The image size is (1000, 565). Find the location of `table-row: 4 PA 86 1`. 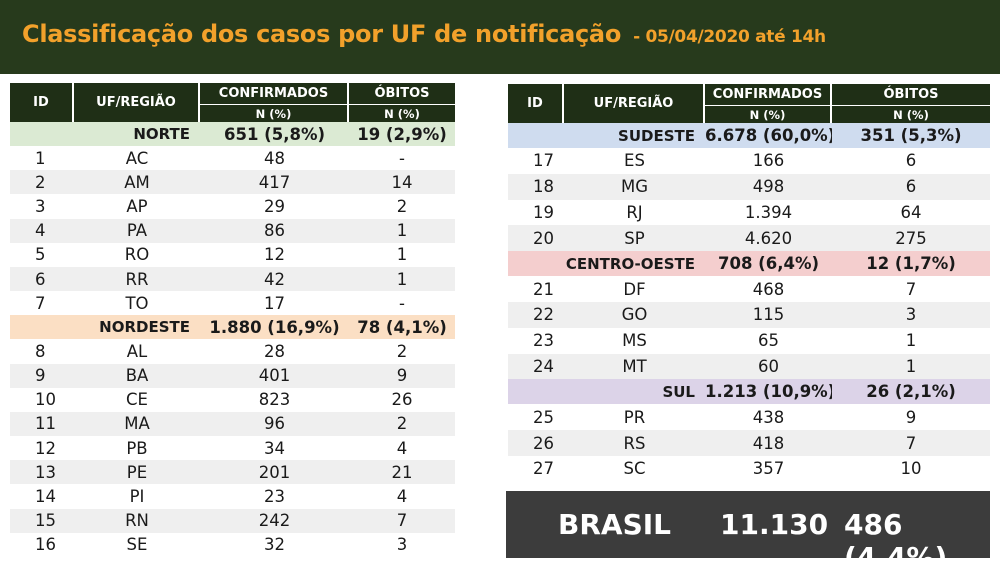

table-row: 4 PA 86 1 is located at coordinates (232, 230).